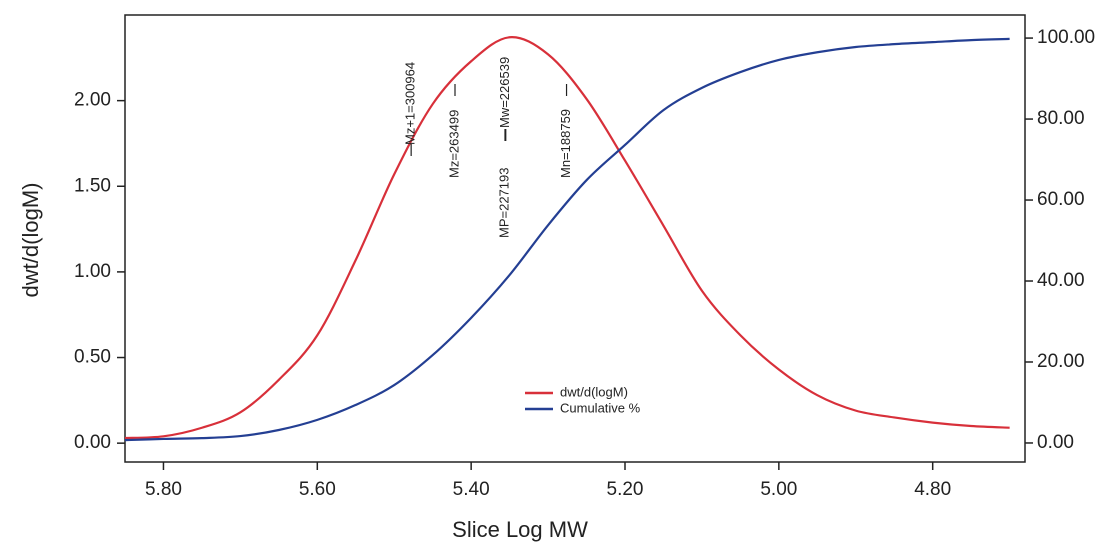 The width and height of the screenshot is (1115, 546). Describe the element at coordinates (565, 143) in the screenshot. I see `annotation-label: Mn=188759` at that location.